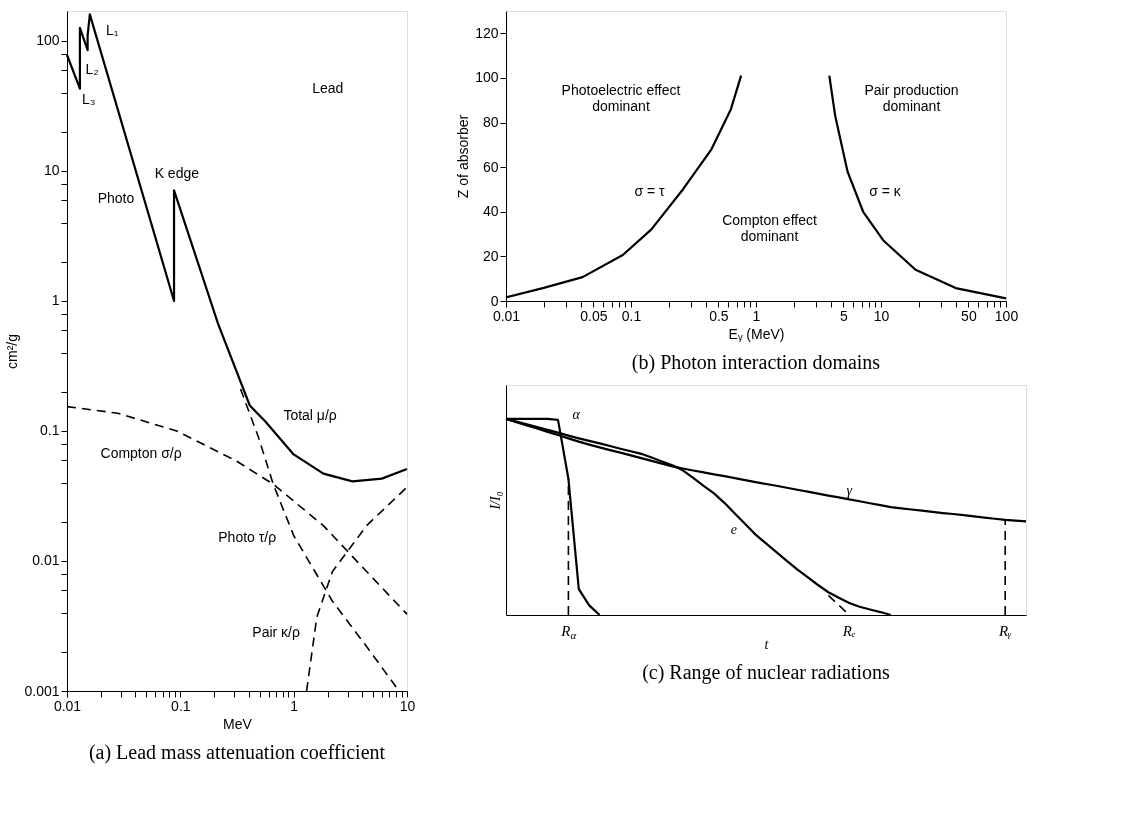  I want to click on y-tick-label: 10, so click(51, 170).